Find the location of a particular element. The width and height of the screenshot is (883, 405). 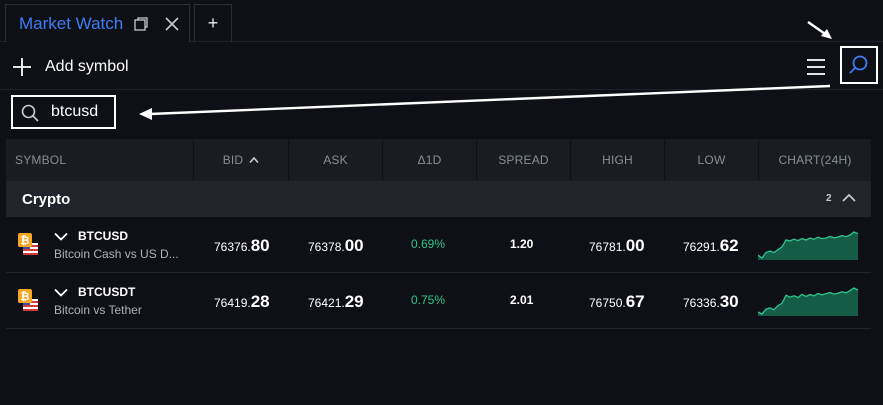

add-symbol-button: Add symbol is located at coordinates (70, 67).